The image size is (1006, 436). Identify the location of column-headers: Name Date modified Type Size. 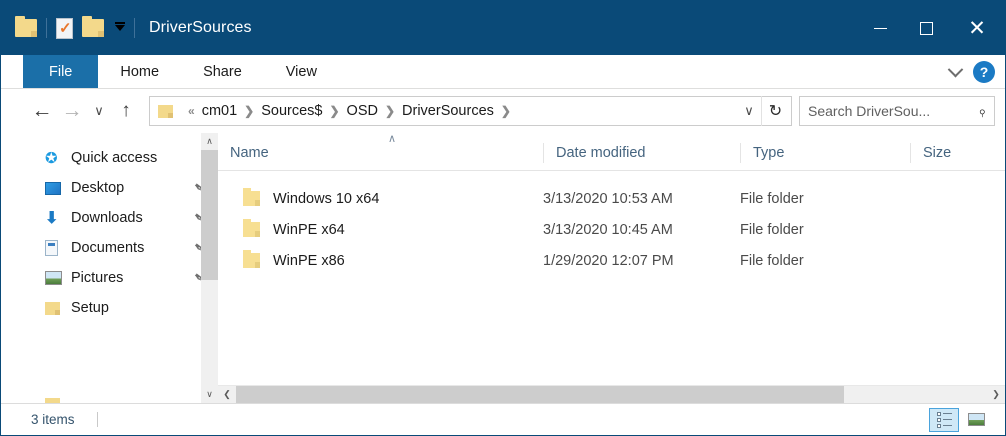
(611, 152).